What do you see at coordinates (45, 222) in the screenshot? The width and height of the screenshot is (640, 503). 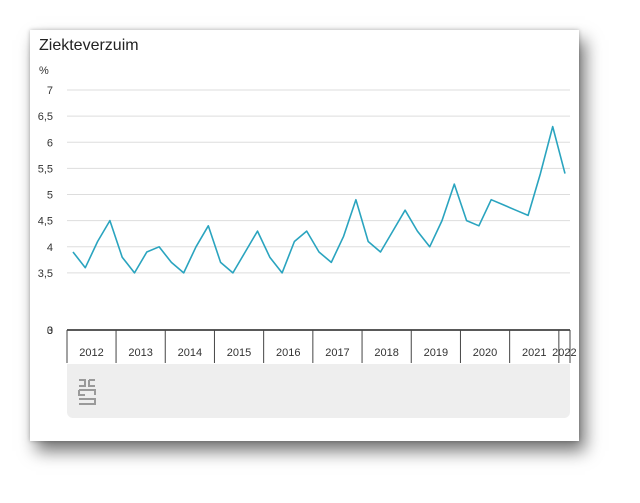 I see `y-tick-label: 4,5` at bounding box center [45, 222].